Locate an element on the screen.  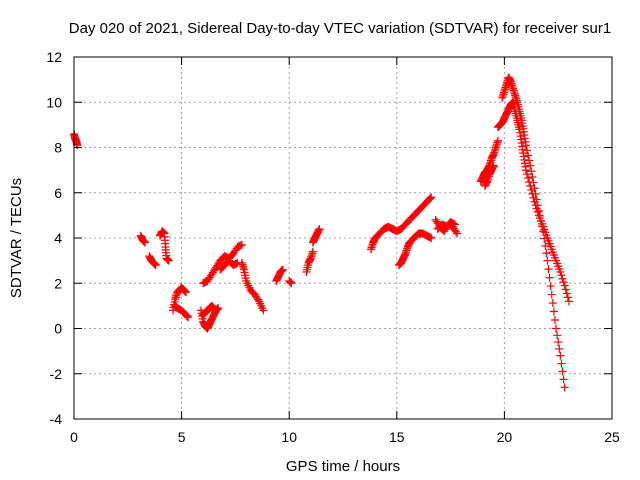
x-tick-label: 5 is located at coordinates (182, 437).